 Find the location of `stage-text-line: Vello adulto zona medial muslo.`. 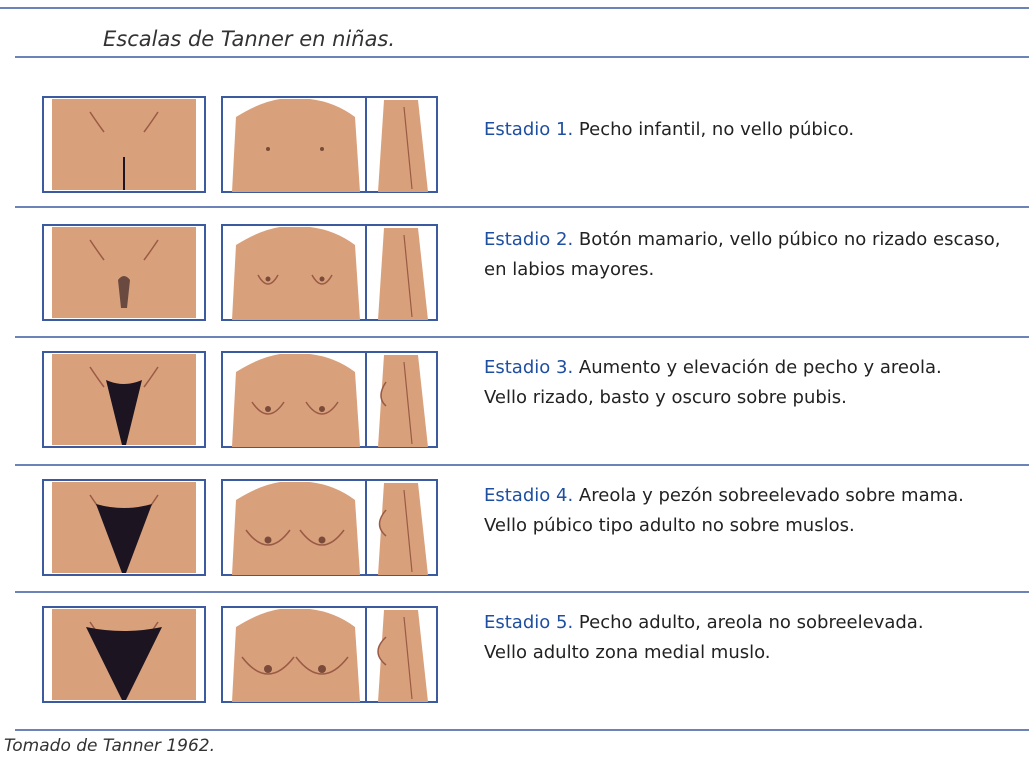

stage-text-line: Vello adulto zona medial muslo. is located at coordinates (627, 653).